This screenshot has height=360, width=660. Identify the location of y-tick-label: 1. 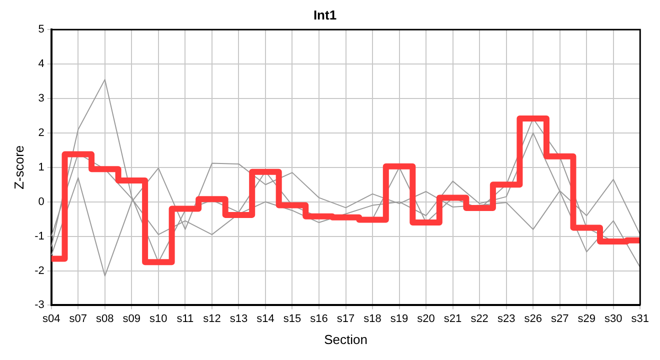
(41, 167).